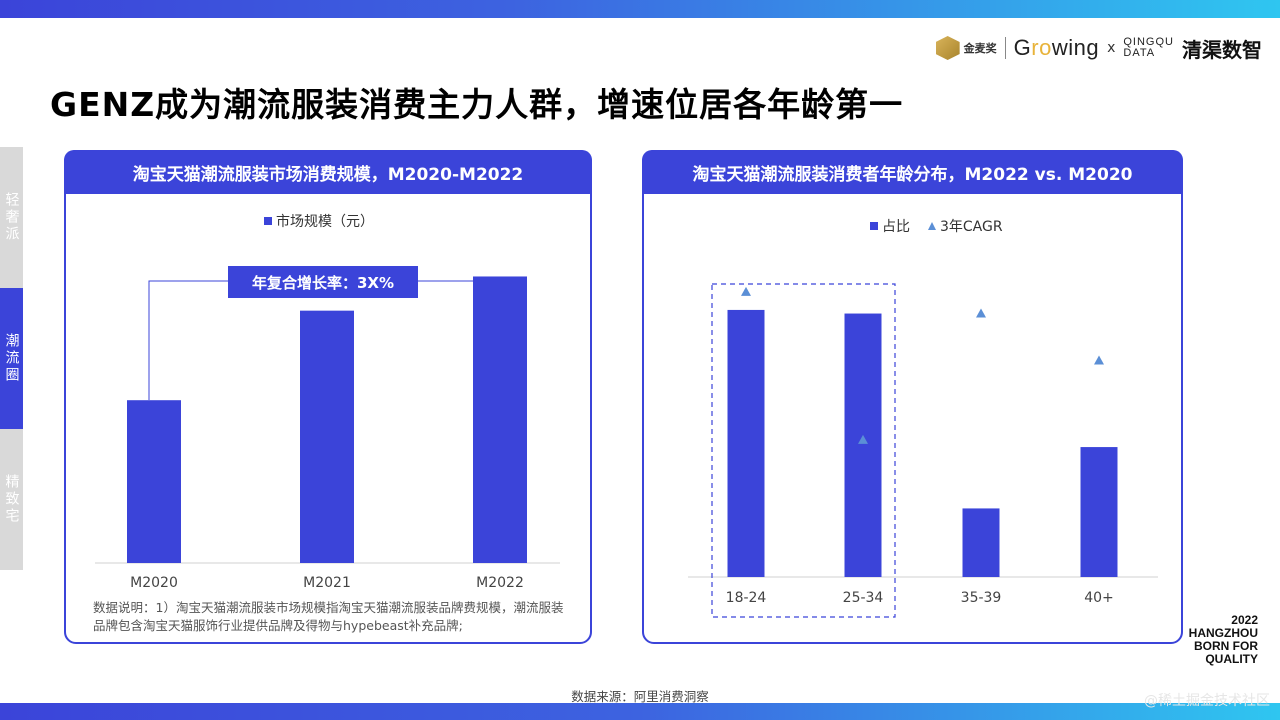 Image resolution: width=1280 pixels, height=720 pixels. What do you see at coordinates (1099, 512) in the screenshot?
I see `bar-age-40plus` at bounding box center [1099, 512].